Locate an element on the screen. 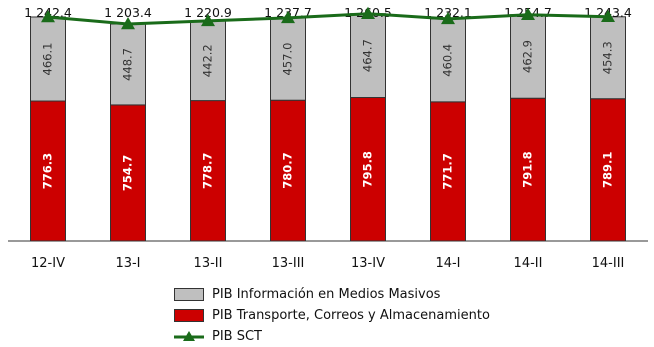  data-label-total: 1 203.4 is located at coordinates (128, 12).